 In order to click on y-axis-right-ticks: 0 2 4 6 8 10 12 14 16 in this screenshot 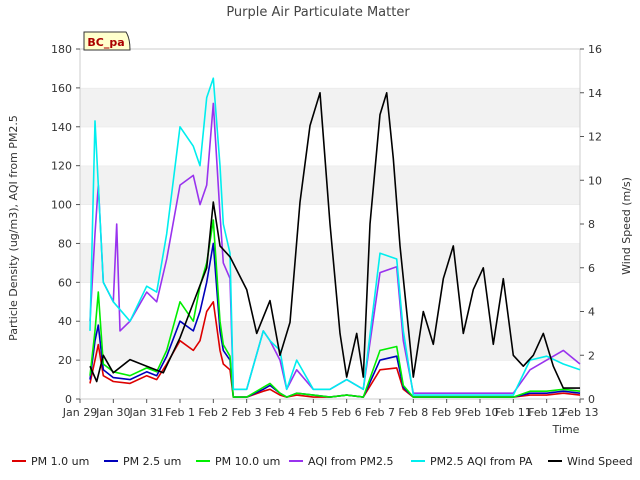, I will do `click(591, 224)`.